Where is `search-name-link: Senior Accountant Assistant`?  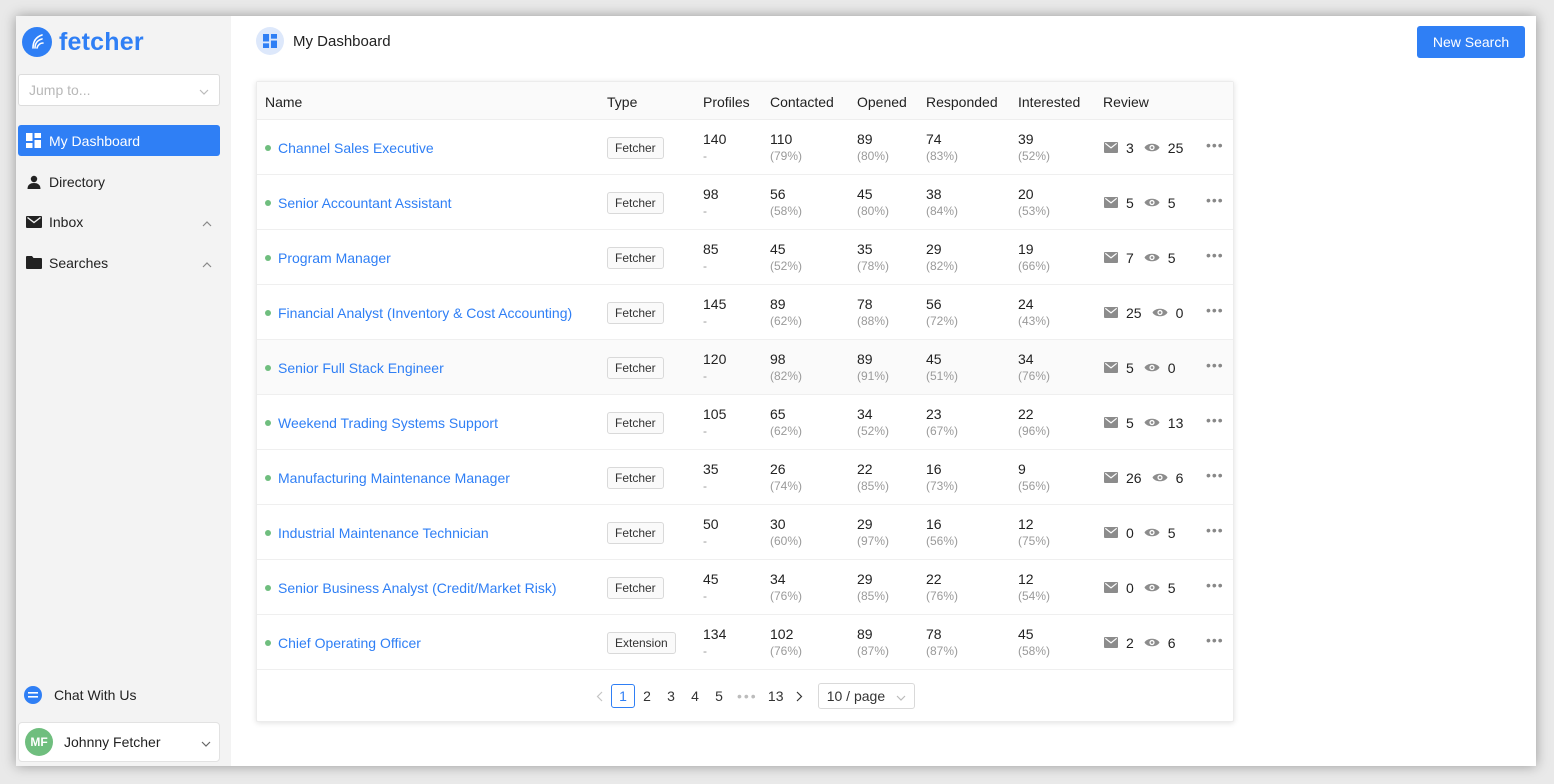
search-name-link: Senior Accountant Assistant is located at coordinates (365, 203).